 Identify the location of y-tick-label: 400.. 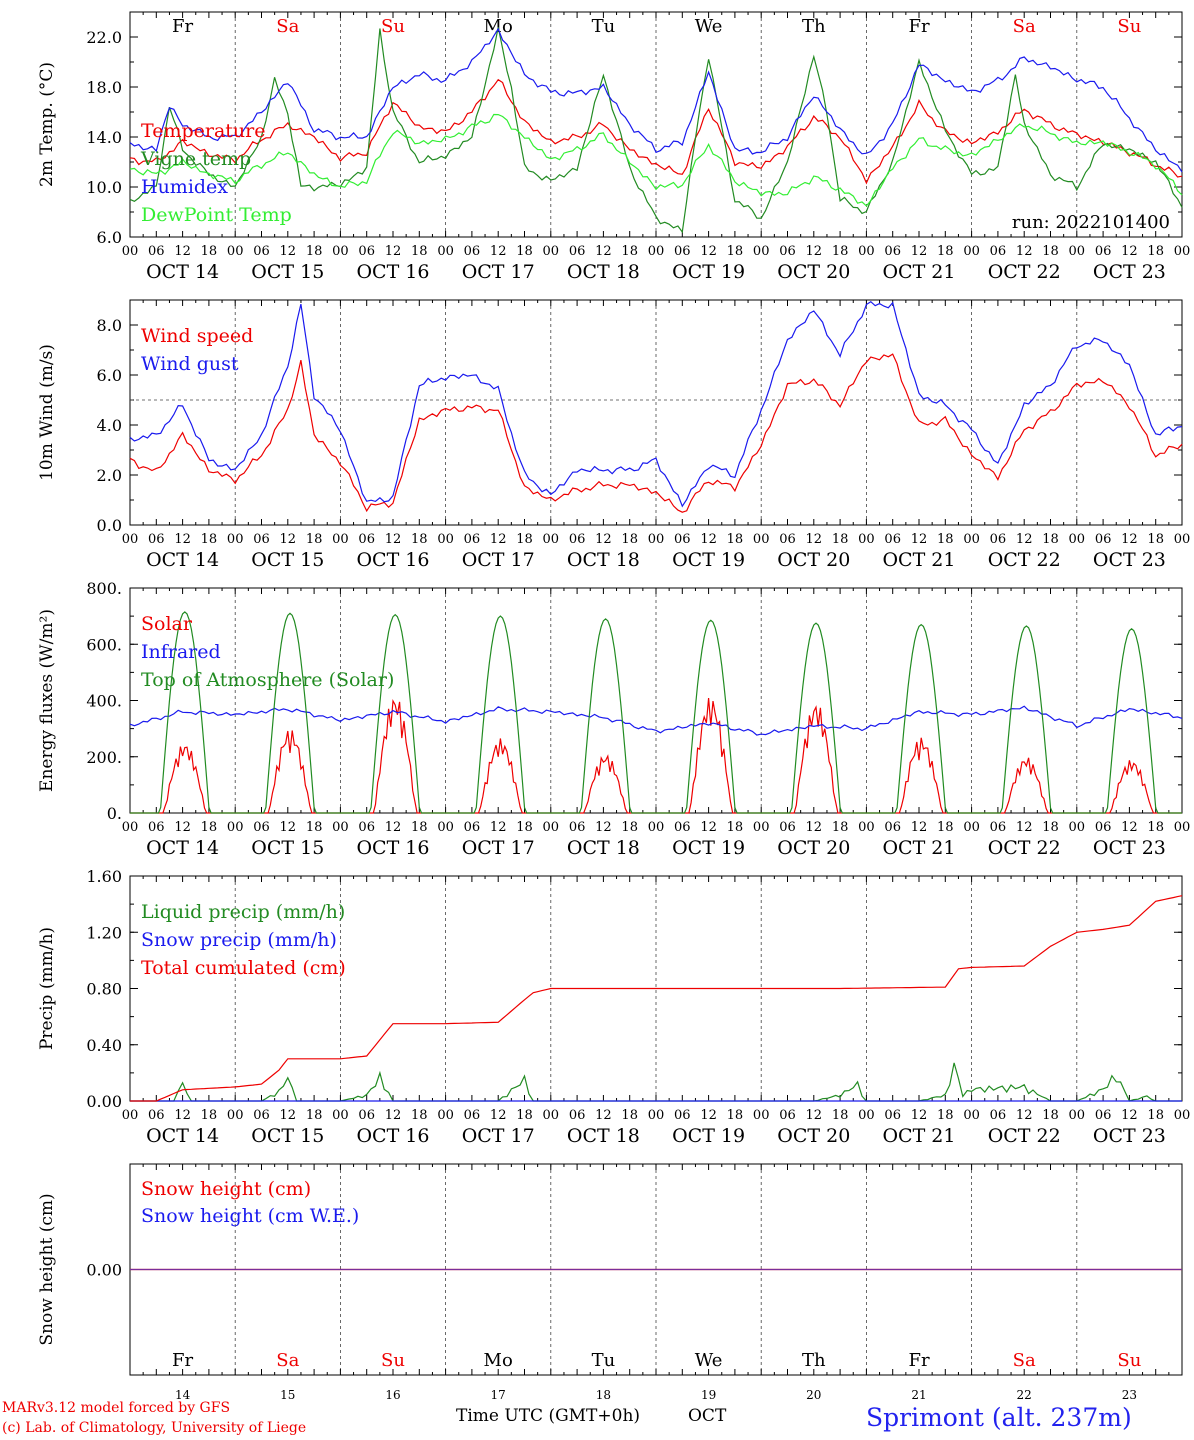
(104, 701).